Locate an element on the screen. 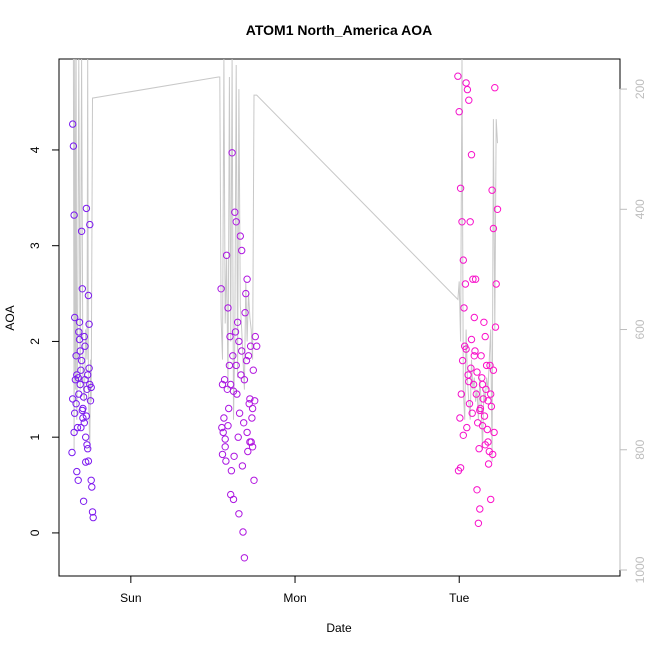 The height and width of the screenshot is (650, 650). y-axis-label: AOA is located at coordinates (10, 317).